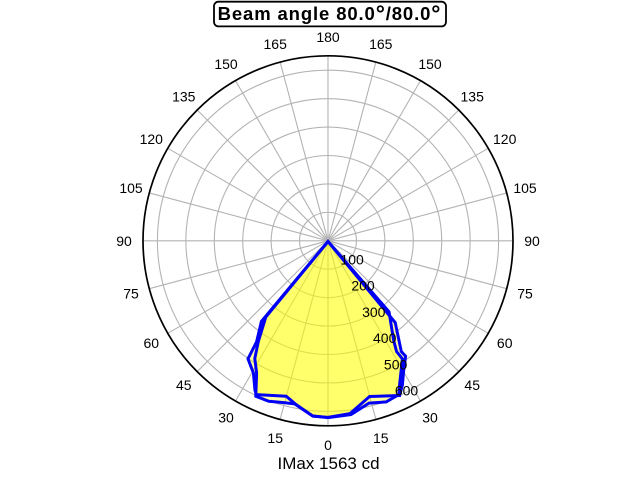  I want to click on svg-text: 500, so click(396, 364).